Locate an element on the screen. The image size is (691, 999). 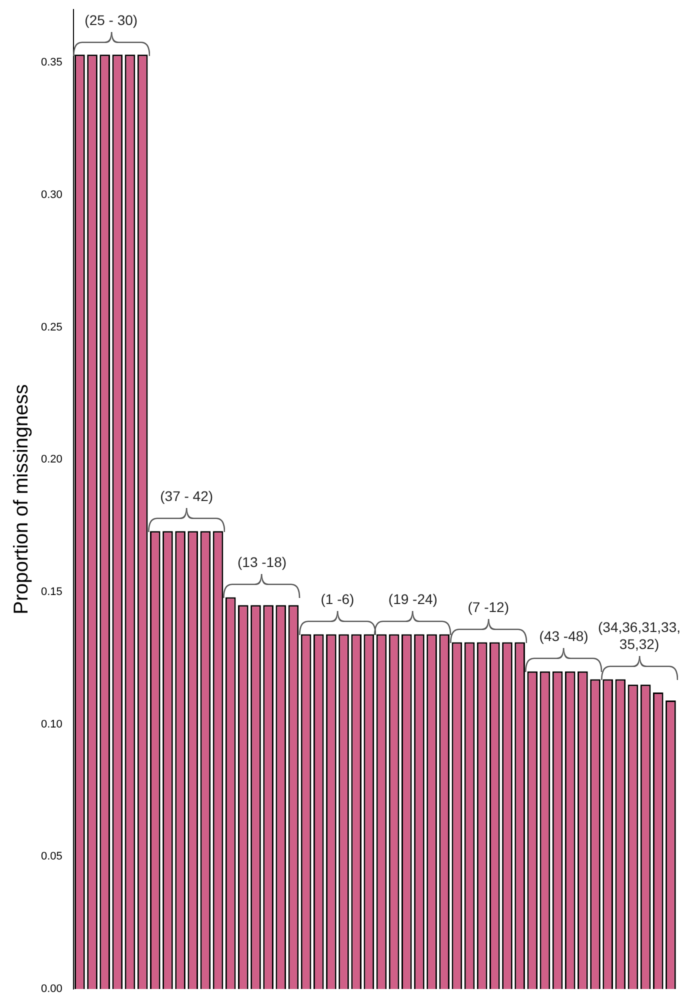
annotation: (43 -48) is located at coordinates (563, 637).